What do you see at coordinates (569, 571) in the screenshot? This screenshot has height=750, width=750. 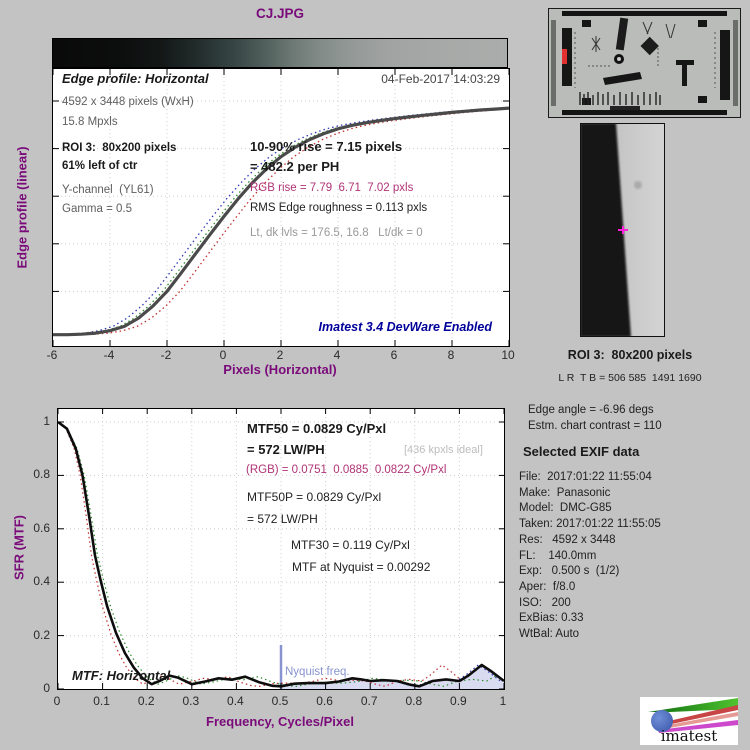 I see `exif-line: Exp: 0.500 s (1/2)` at bounding box center [569, 571].